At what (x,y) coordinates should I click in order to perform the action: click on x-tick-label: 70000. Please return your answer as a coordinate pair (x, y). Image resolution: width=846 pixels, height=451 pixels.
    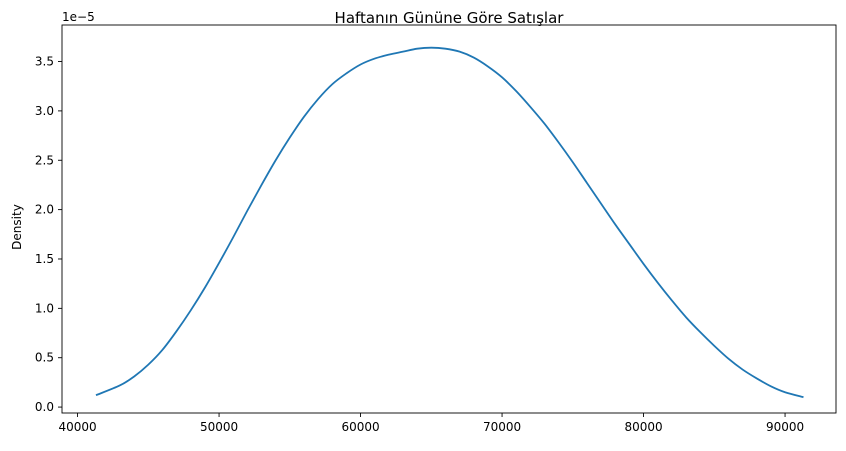
    Looking at the image, I should click on (502, 427).